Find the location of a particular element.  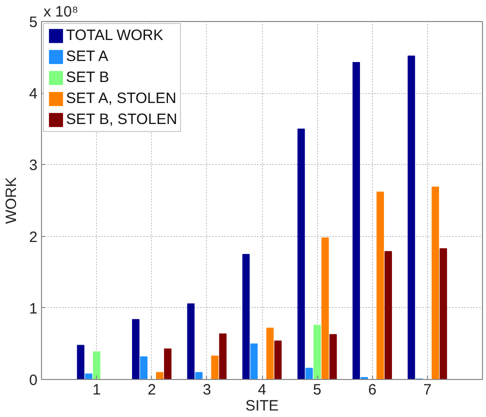

y-tick-label: 2 is located at coordinates (33, 237).